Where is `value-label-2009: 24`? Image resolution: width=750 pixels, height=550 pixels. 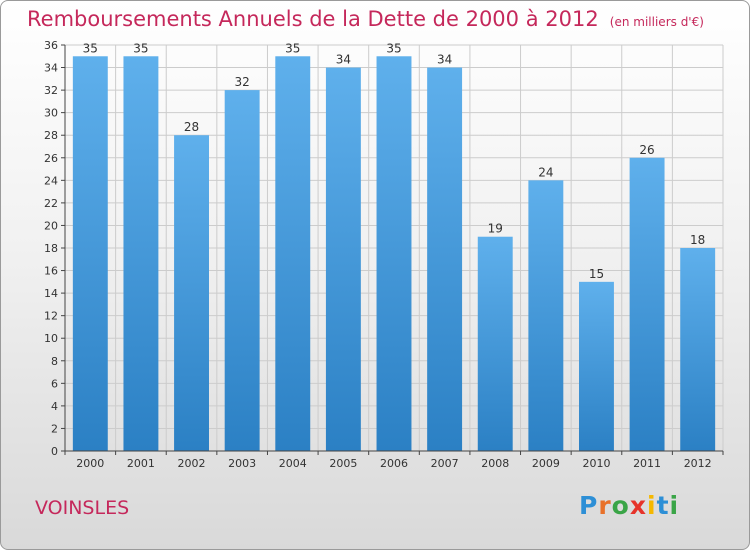
value-label-2009: 24 is located at coordinates (545, 172).